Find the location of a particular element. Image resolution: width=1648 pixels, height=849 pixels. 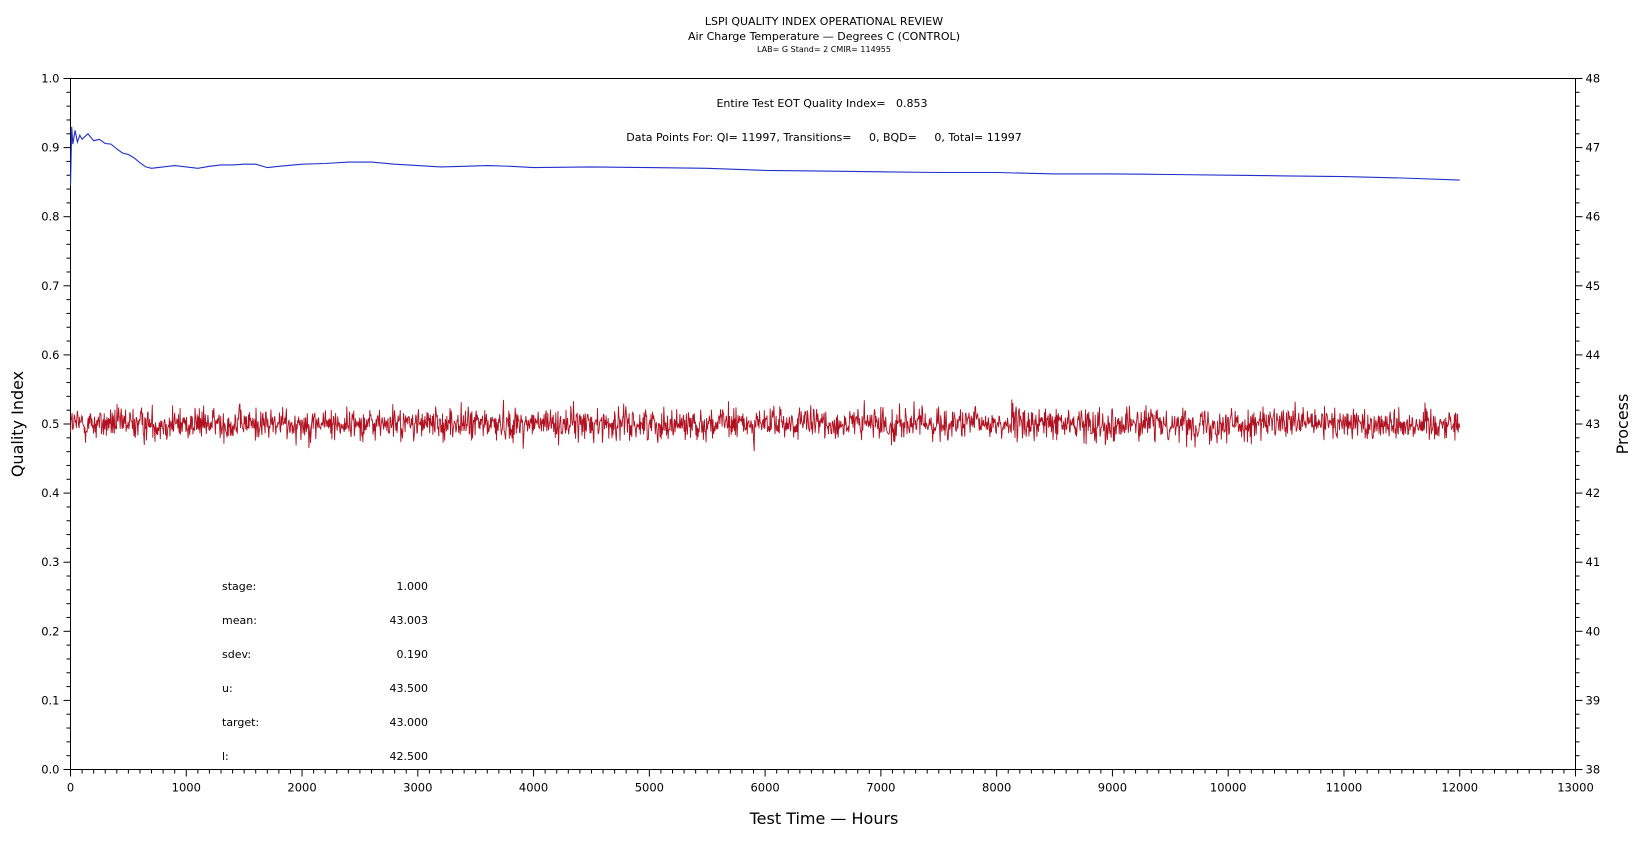

x-tick-label: 12000 is located at coordinates (1459, 788).